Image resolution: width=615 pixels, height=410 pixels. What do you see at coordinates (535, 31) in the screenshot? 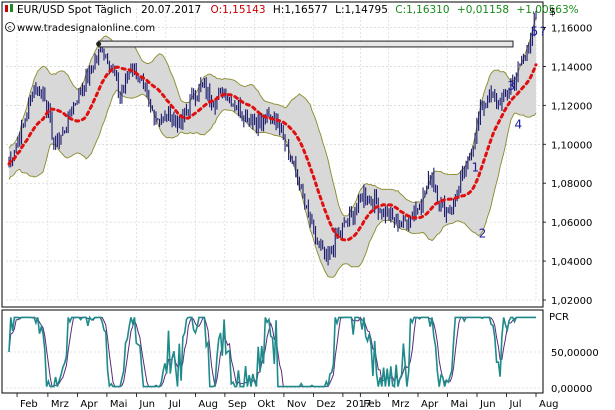
I see `wave-label: 5` at bounding box center [535, 31].